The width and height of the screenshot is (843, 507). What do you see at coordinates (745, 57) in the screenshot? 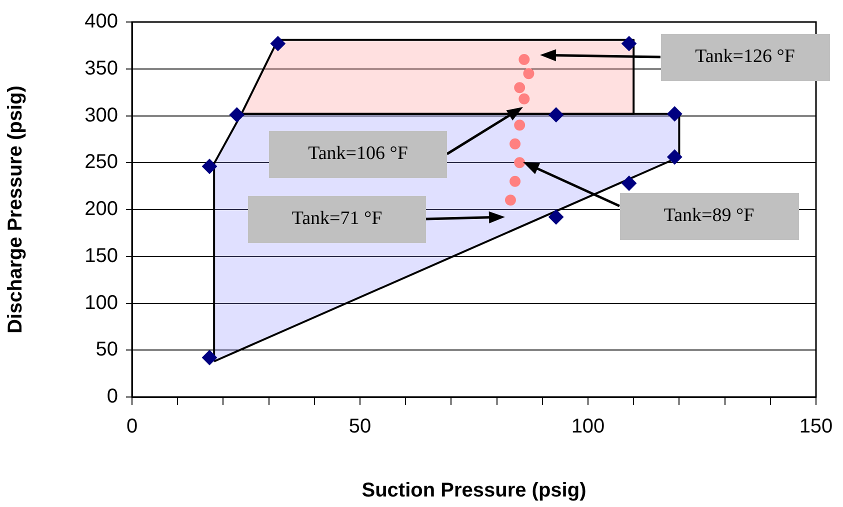
I see `callout-box: Tank=126 °F` at bounding box center [745, 57].